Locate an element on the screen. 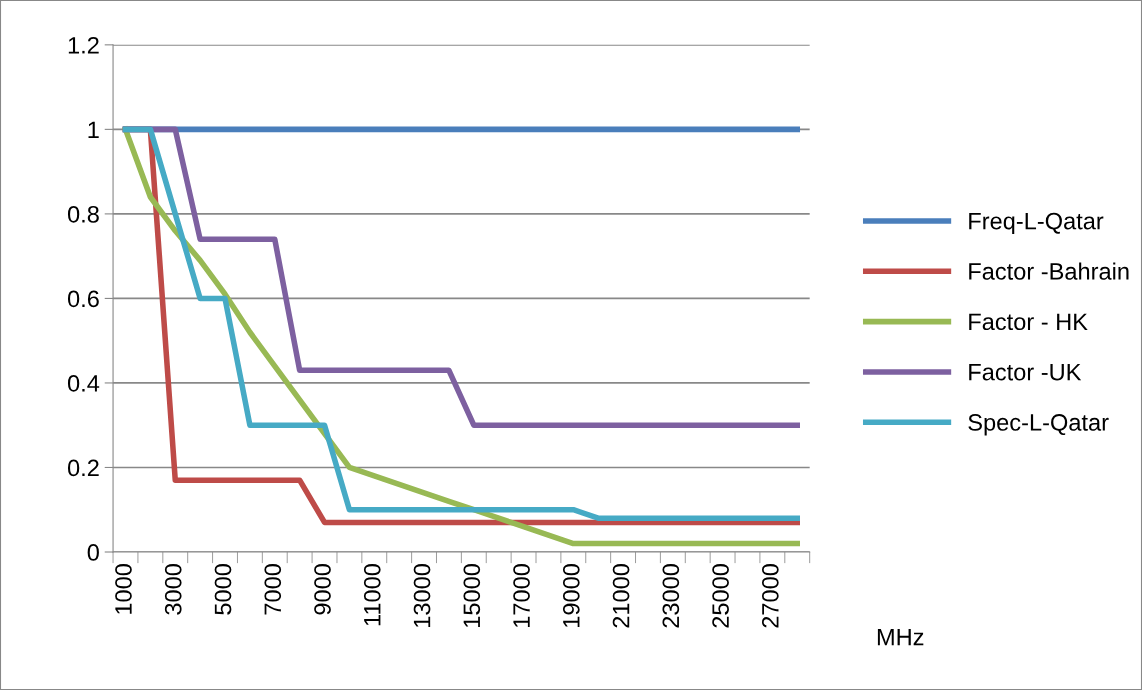 The width and height of the screenshot is (1142, 690). x-tick-label: 3000 is located at coordinates (173, 589).